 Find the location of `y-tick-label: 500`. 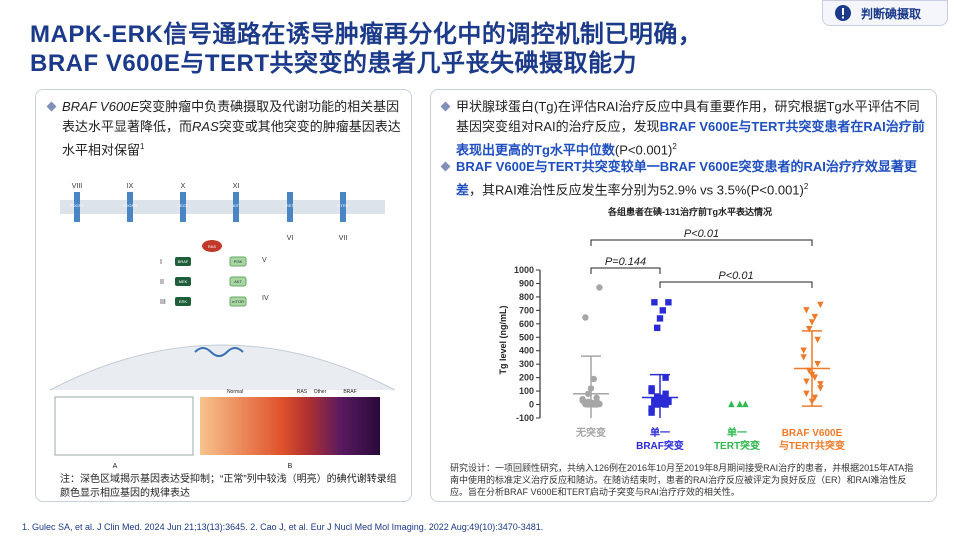

y-tick-label: 500 is located at coordinates (526, 337).